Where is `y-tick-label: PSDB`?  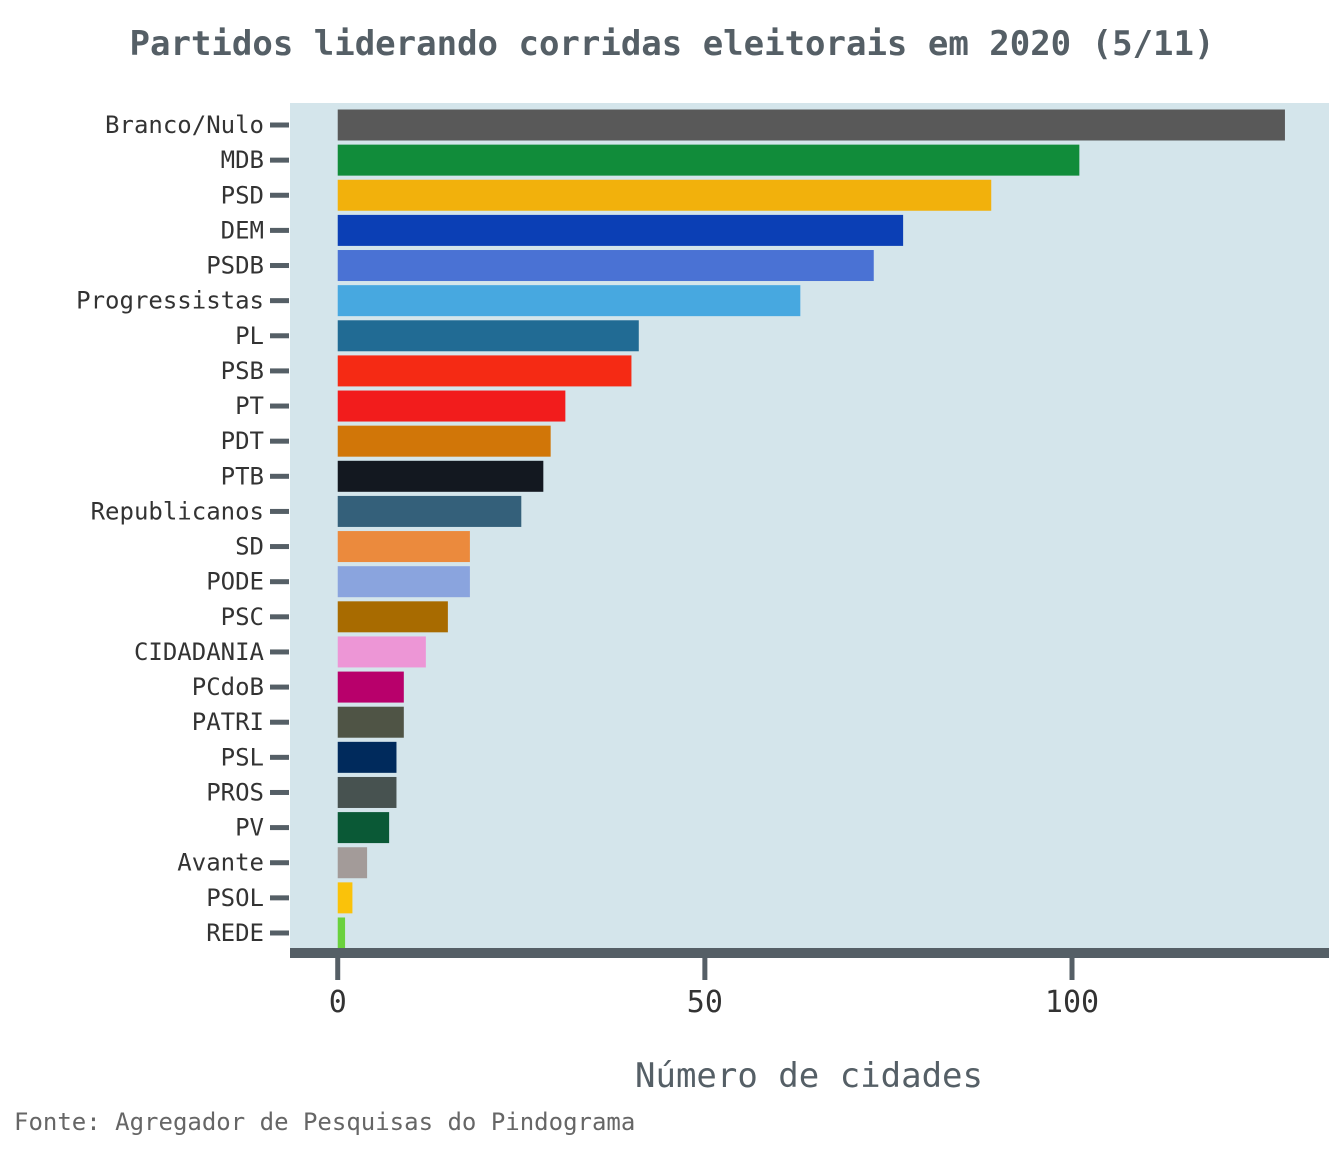
y-tick-label: PSDB is located at coordinates (235, 266).